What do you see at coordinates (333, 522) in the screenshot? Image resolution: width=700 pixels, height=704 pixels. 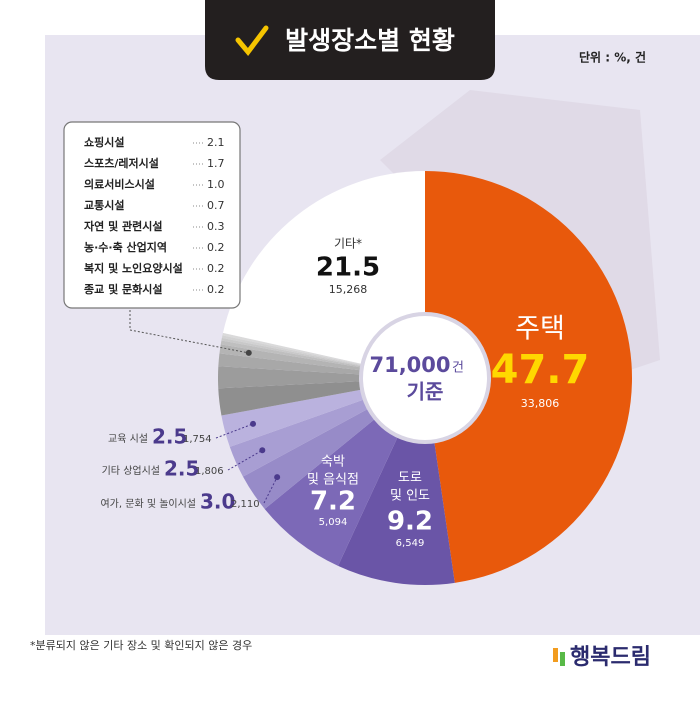 I see `count-label: 5,094` at bounding box center [333, 522].